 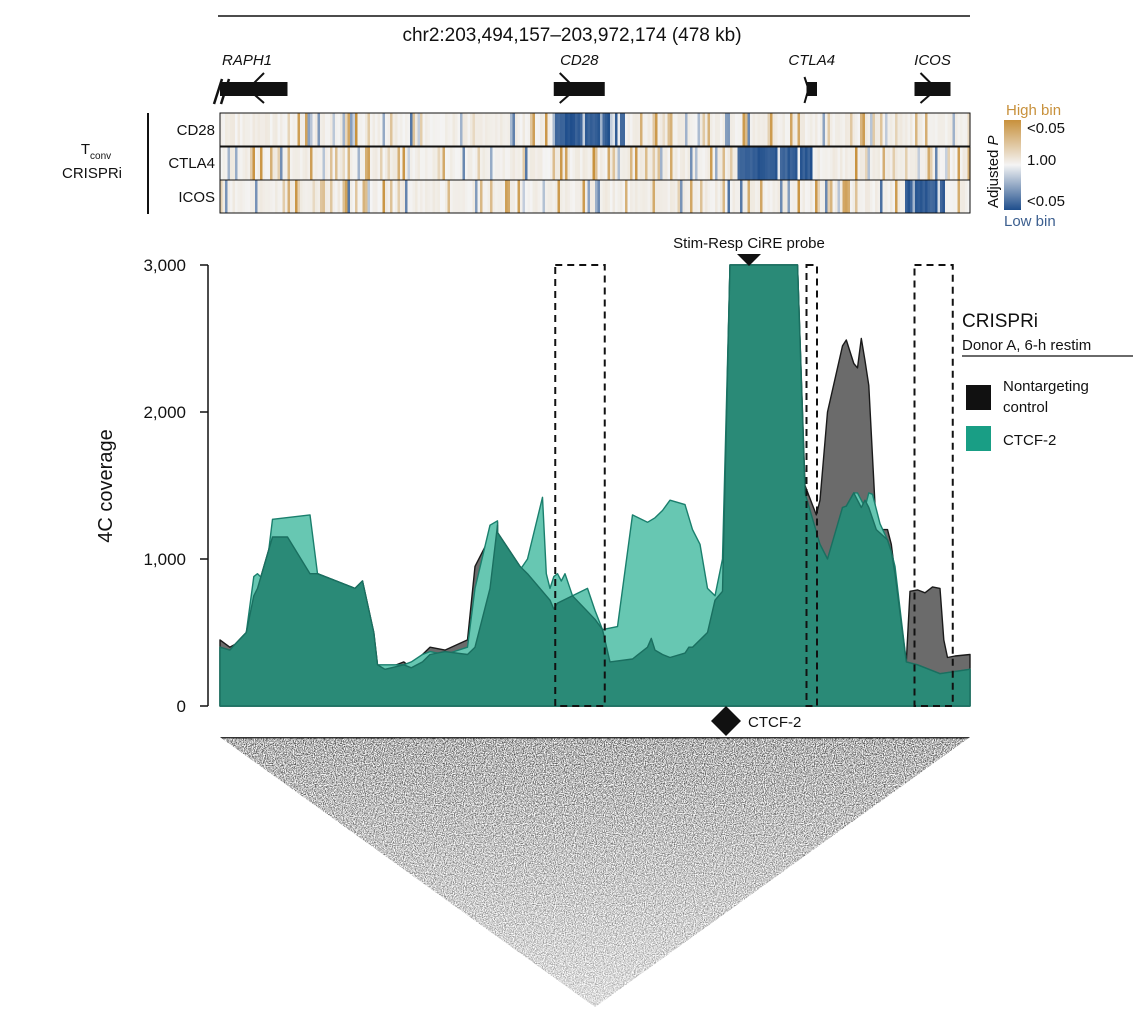 I want to click on colorbar-tick-top: <0.05, so click(x=1046, y=128).